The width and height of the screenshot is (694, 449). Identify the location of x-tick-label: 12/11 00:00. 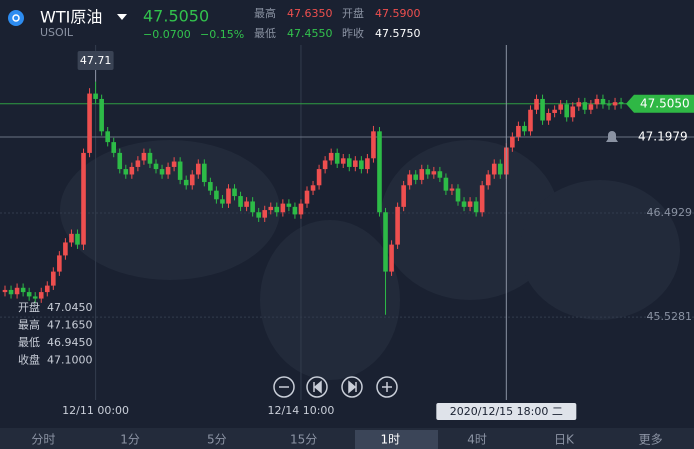
(95, 410).